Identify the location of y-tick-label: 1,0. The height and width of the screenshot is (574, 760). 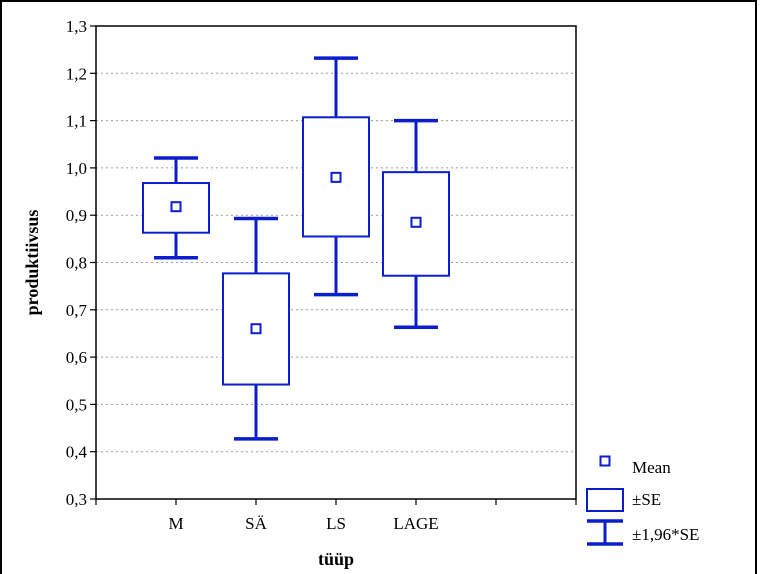
(76, 168).